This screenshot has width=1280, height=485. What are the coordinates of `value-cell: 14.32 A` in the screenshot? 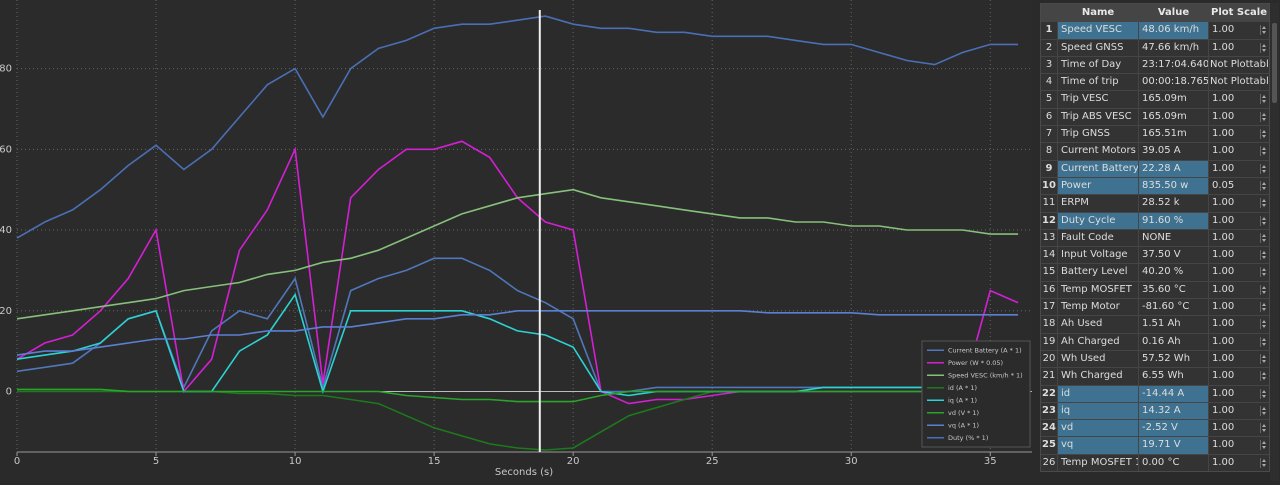 It's located at (1174, 411).